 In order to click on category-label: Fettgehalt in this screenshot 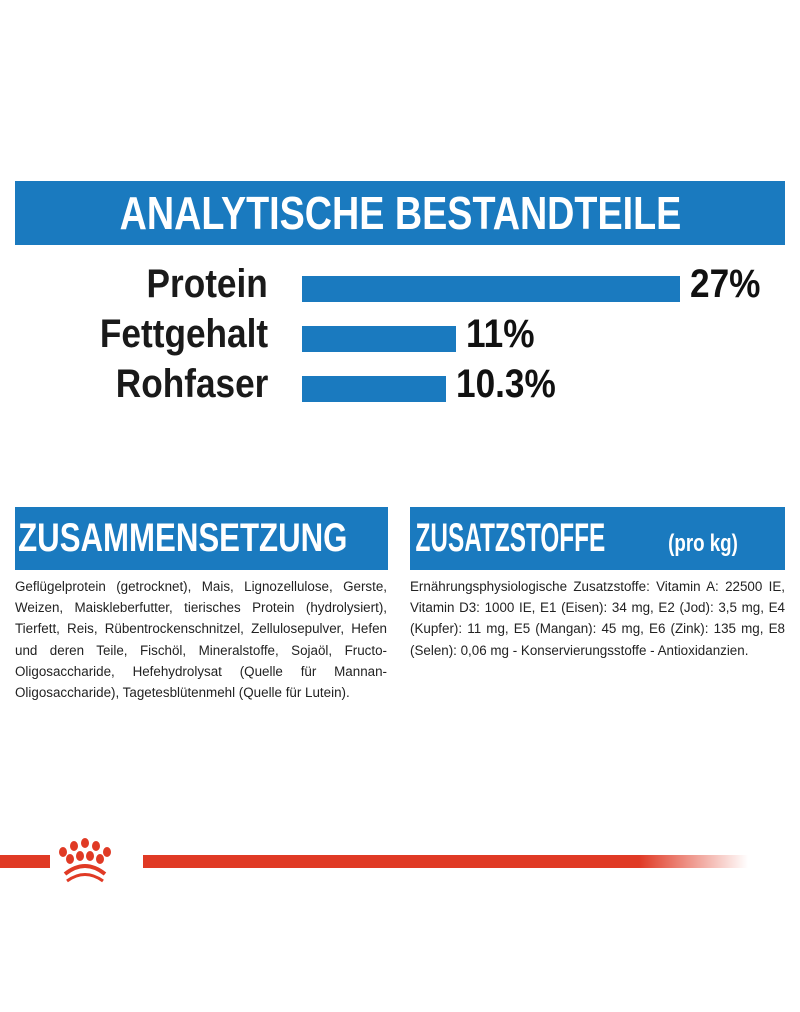, I will do `click(183, 334)`.